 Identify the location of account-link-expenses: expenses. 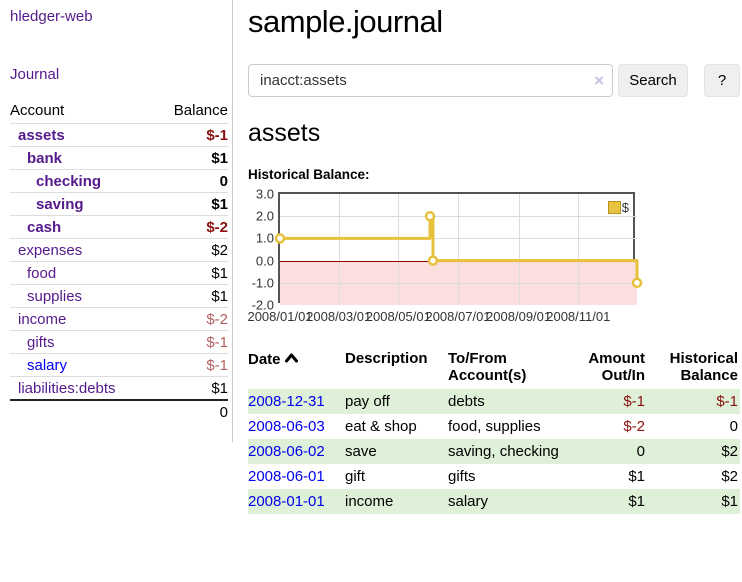
(50, 250).